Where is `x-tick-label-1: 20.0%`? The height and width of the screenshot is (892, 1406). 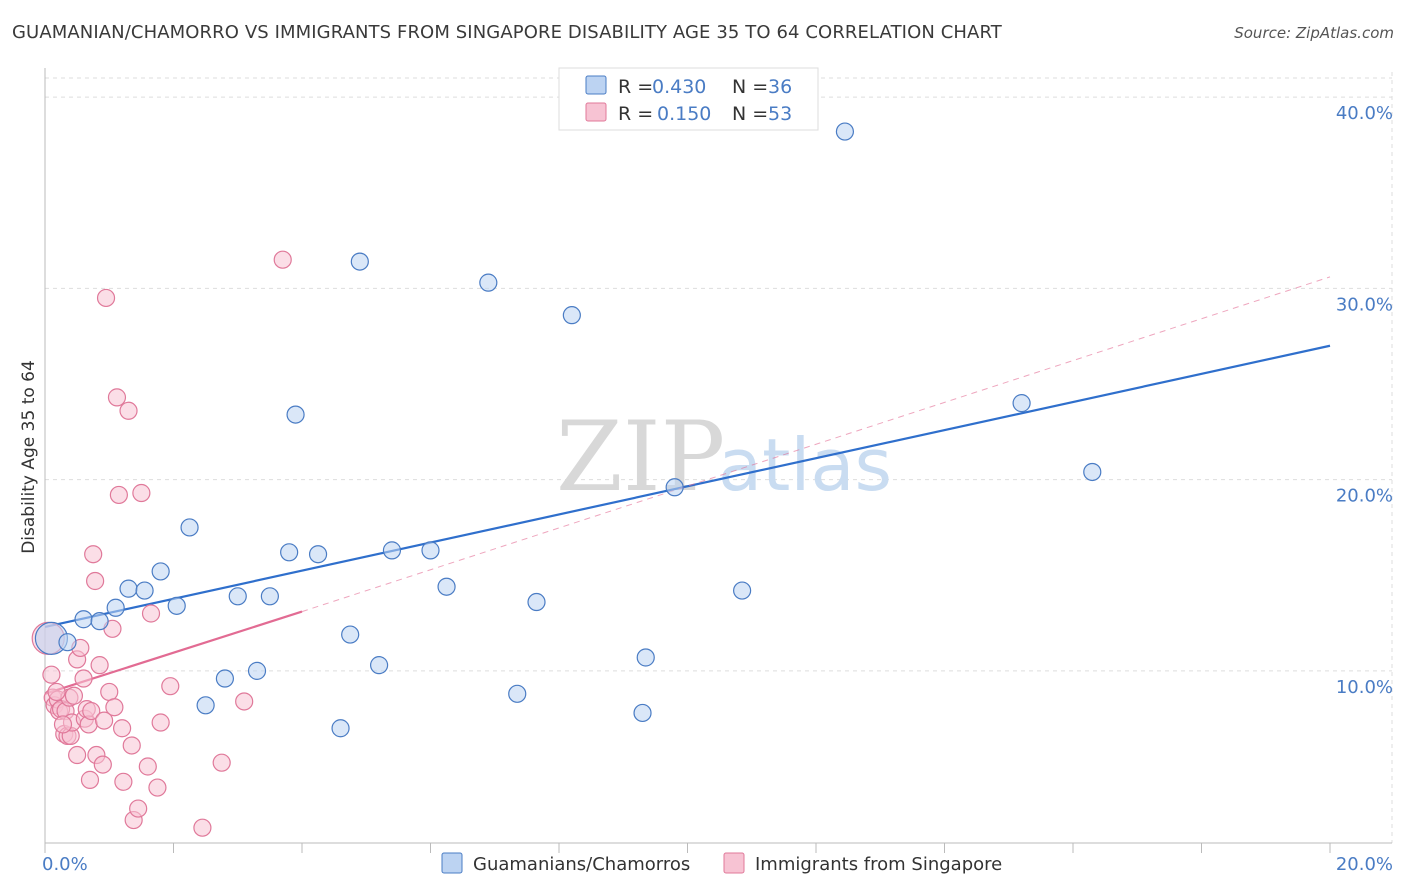 x-tick-label-1: 20.0% is located at coordinates (1364, 864).